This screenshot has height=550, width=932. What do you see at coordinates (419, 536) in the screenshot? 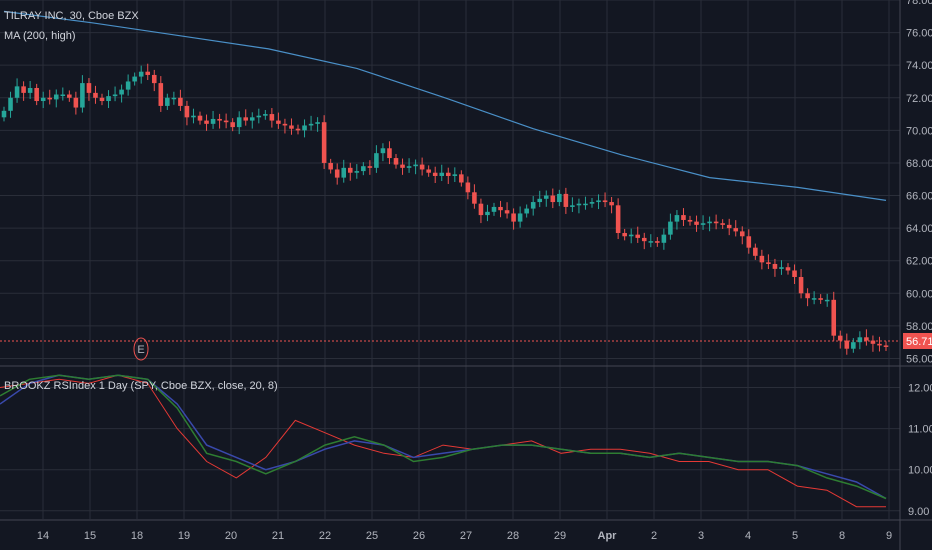
I see `time-tick-label: 26` at bounding box center [419, 536].